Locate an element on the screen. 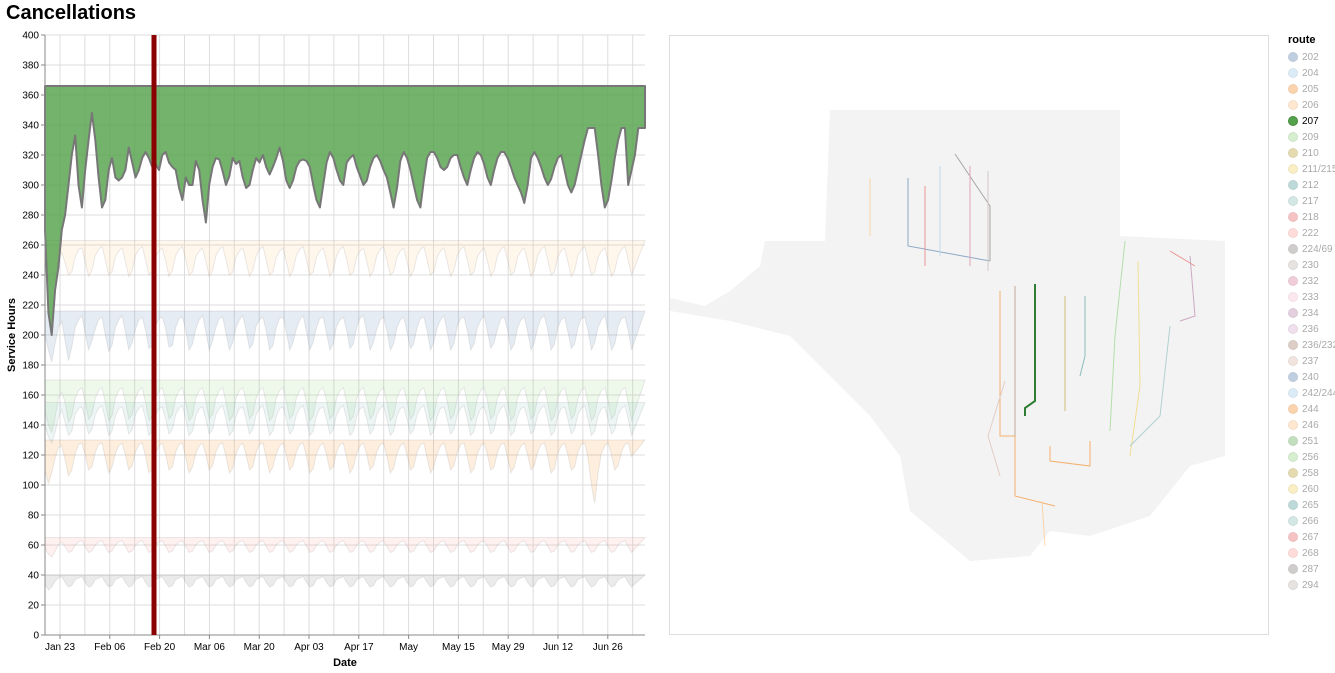 The height and width of the screenshot is (673, 1335). map-route-lines is located at coordinates (1032, 350).